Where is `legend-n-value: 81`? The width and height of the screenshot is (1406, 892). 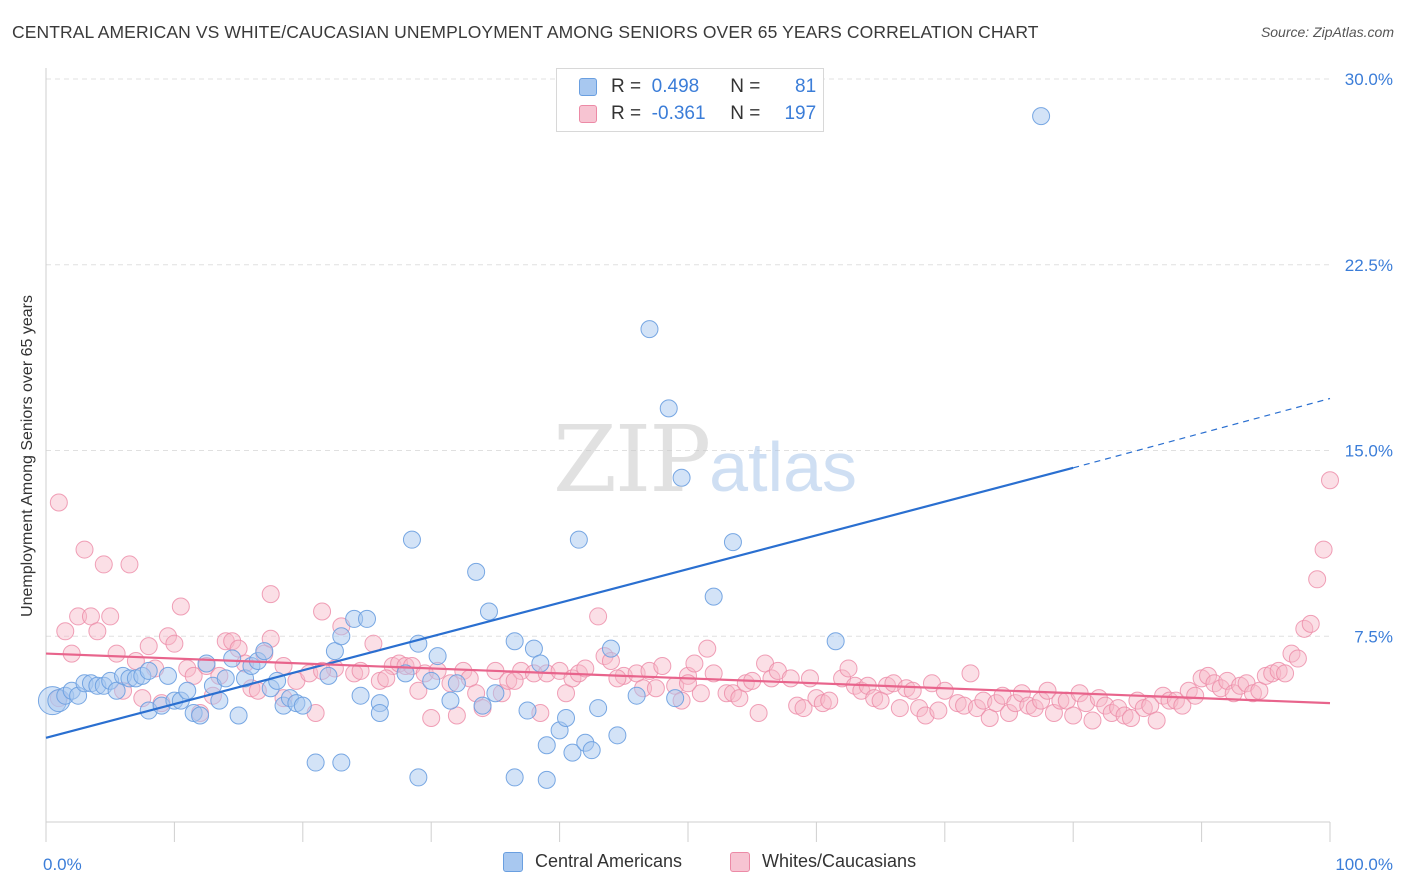
legend-n-value: 81 is located at coordinates (806, 86).